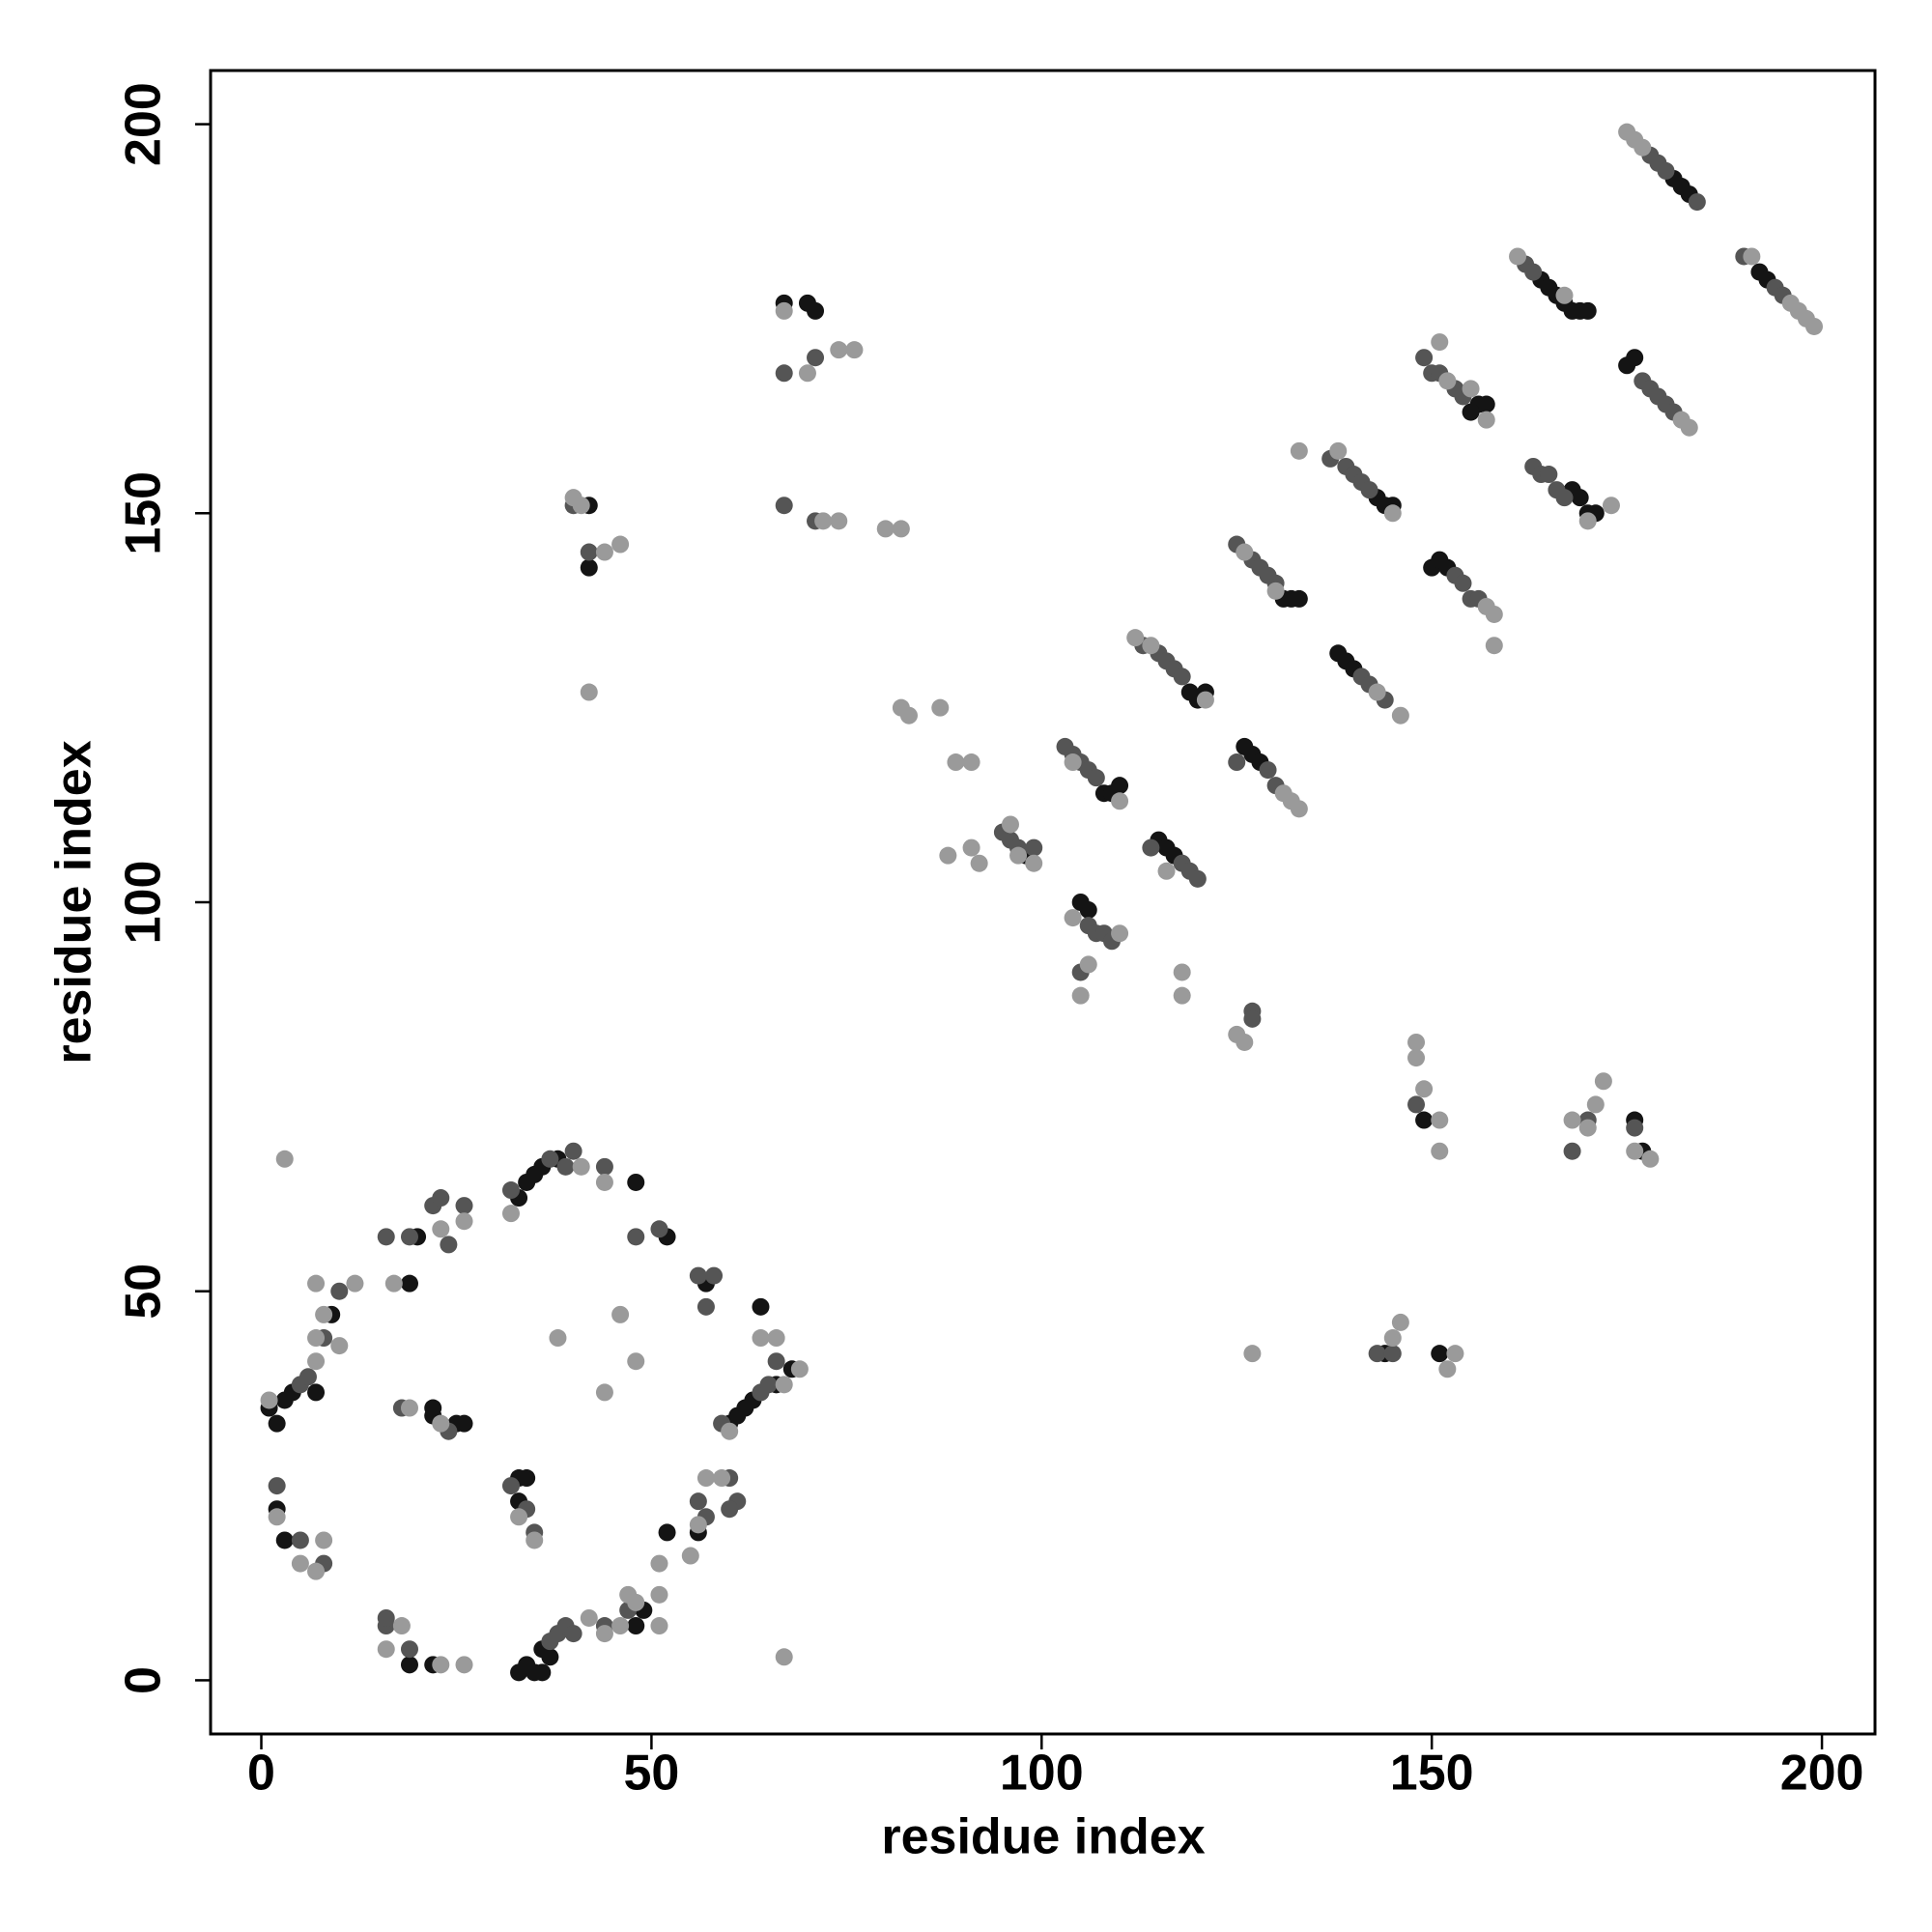  Describe the element at coordinates (144, 1680) in the screenshot. I see `y-tick-label: 0` at that location.